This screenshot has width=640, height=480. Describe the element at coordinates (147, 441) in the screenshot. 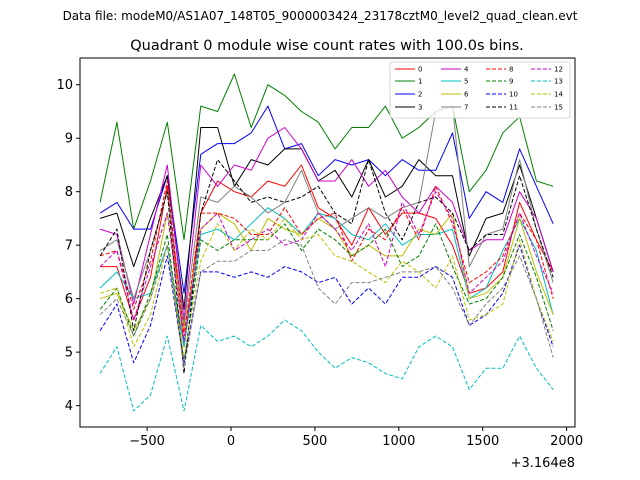

I see `x-tick-label: −500` at that location.